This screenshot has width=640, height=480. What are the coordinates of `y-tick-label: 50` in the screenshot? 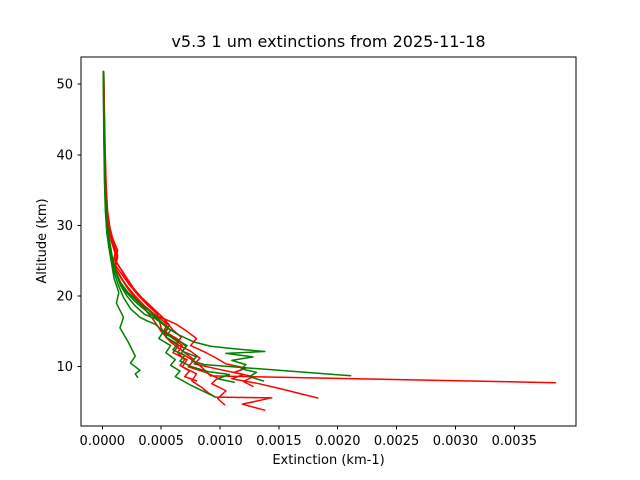 It's located at (64, 85).